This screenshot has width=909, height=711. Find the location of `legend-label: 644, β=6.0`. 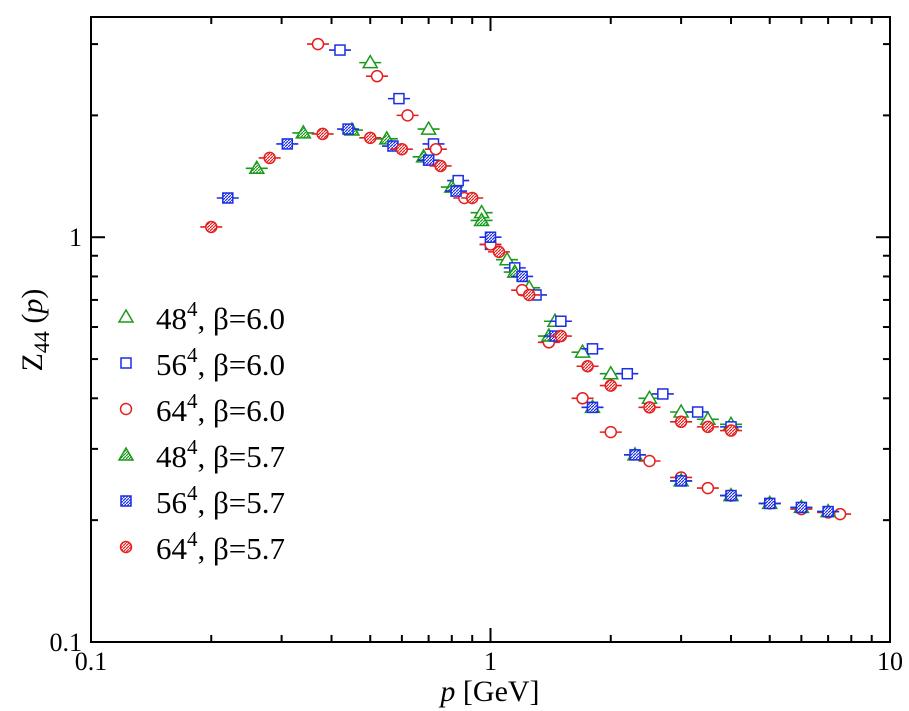

legend-label: 644, β=6.0 is located at coordinates (220, 408).